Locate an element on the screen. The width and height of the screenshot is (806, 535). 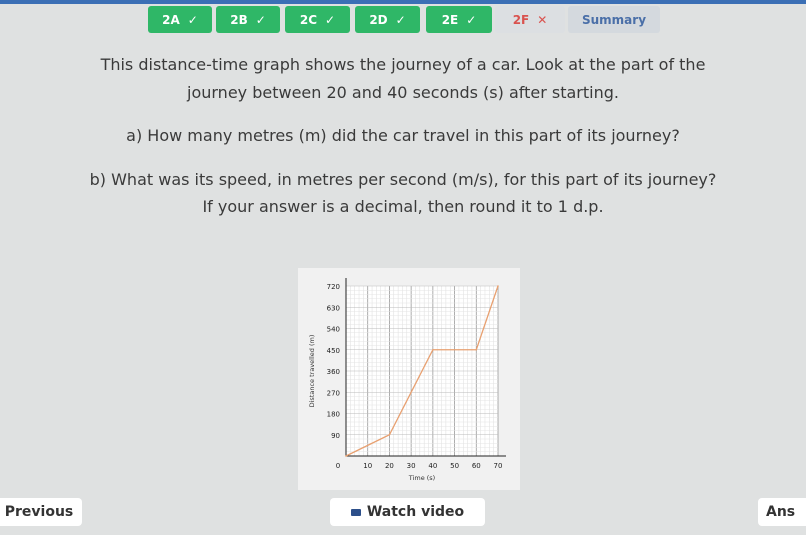
tab-summary: Summary is located at coordinates (614, 19).